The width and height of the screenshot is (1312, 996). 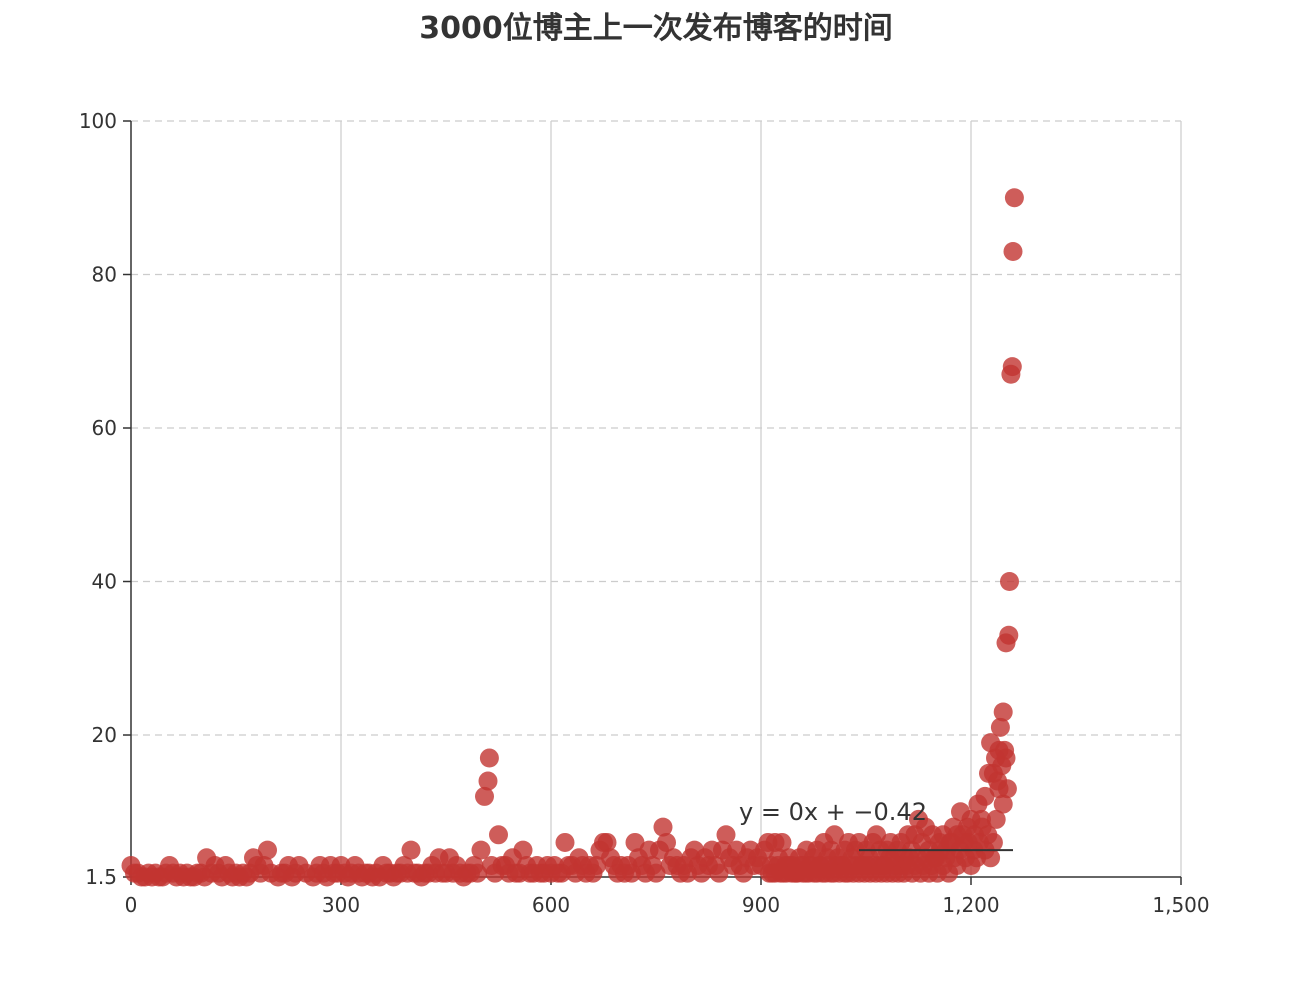 I want to click on y-tick-label: 1.5, so click(x=101, y=877).